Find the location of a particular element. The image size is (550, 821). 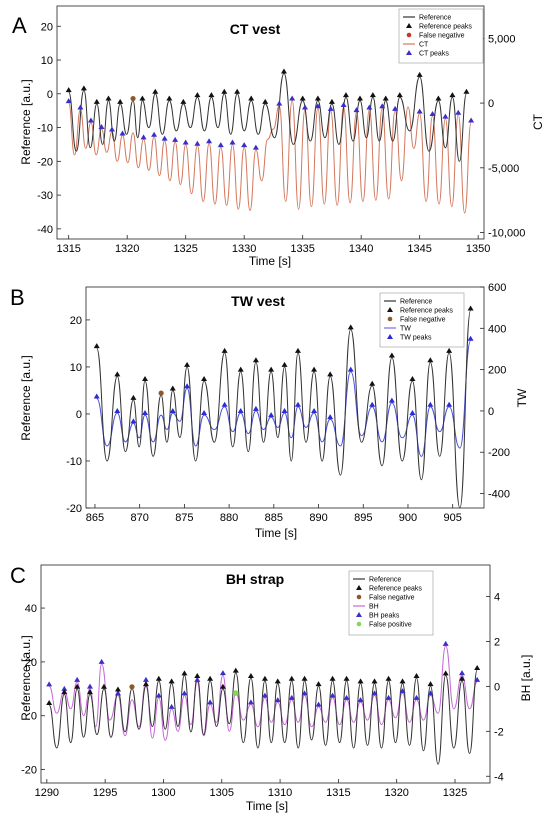

chart-title: TW vest is located at coordinates (258, 301).